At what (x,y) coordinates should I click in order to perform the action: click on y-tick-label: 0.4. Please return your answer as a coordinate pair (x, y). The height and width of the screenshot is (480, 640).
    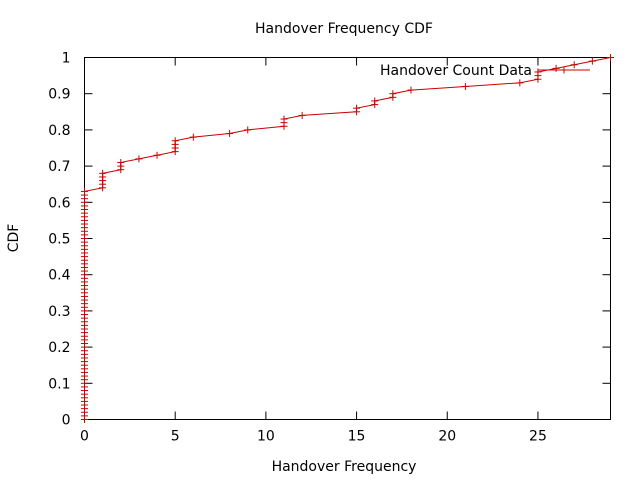
    Looking at the image, I should click on (59, 276).